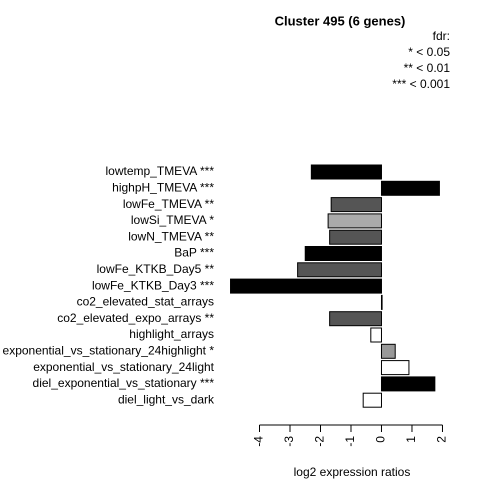  What do you see at coordinates (153, 285) in the screenshot?
I see `category-label: lowFe_KTKB_Day3 ***` at bounding box center [153, 285].